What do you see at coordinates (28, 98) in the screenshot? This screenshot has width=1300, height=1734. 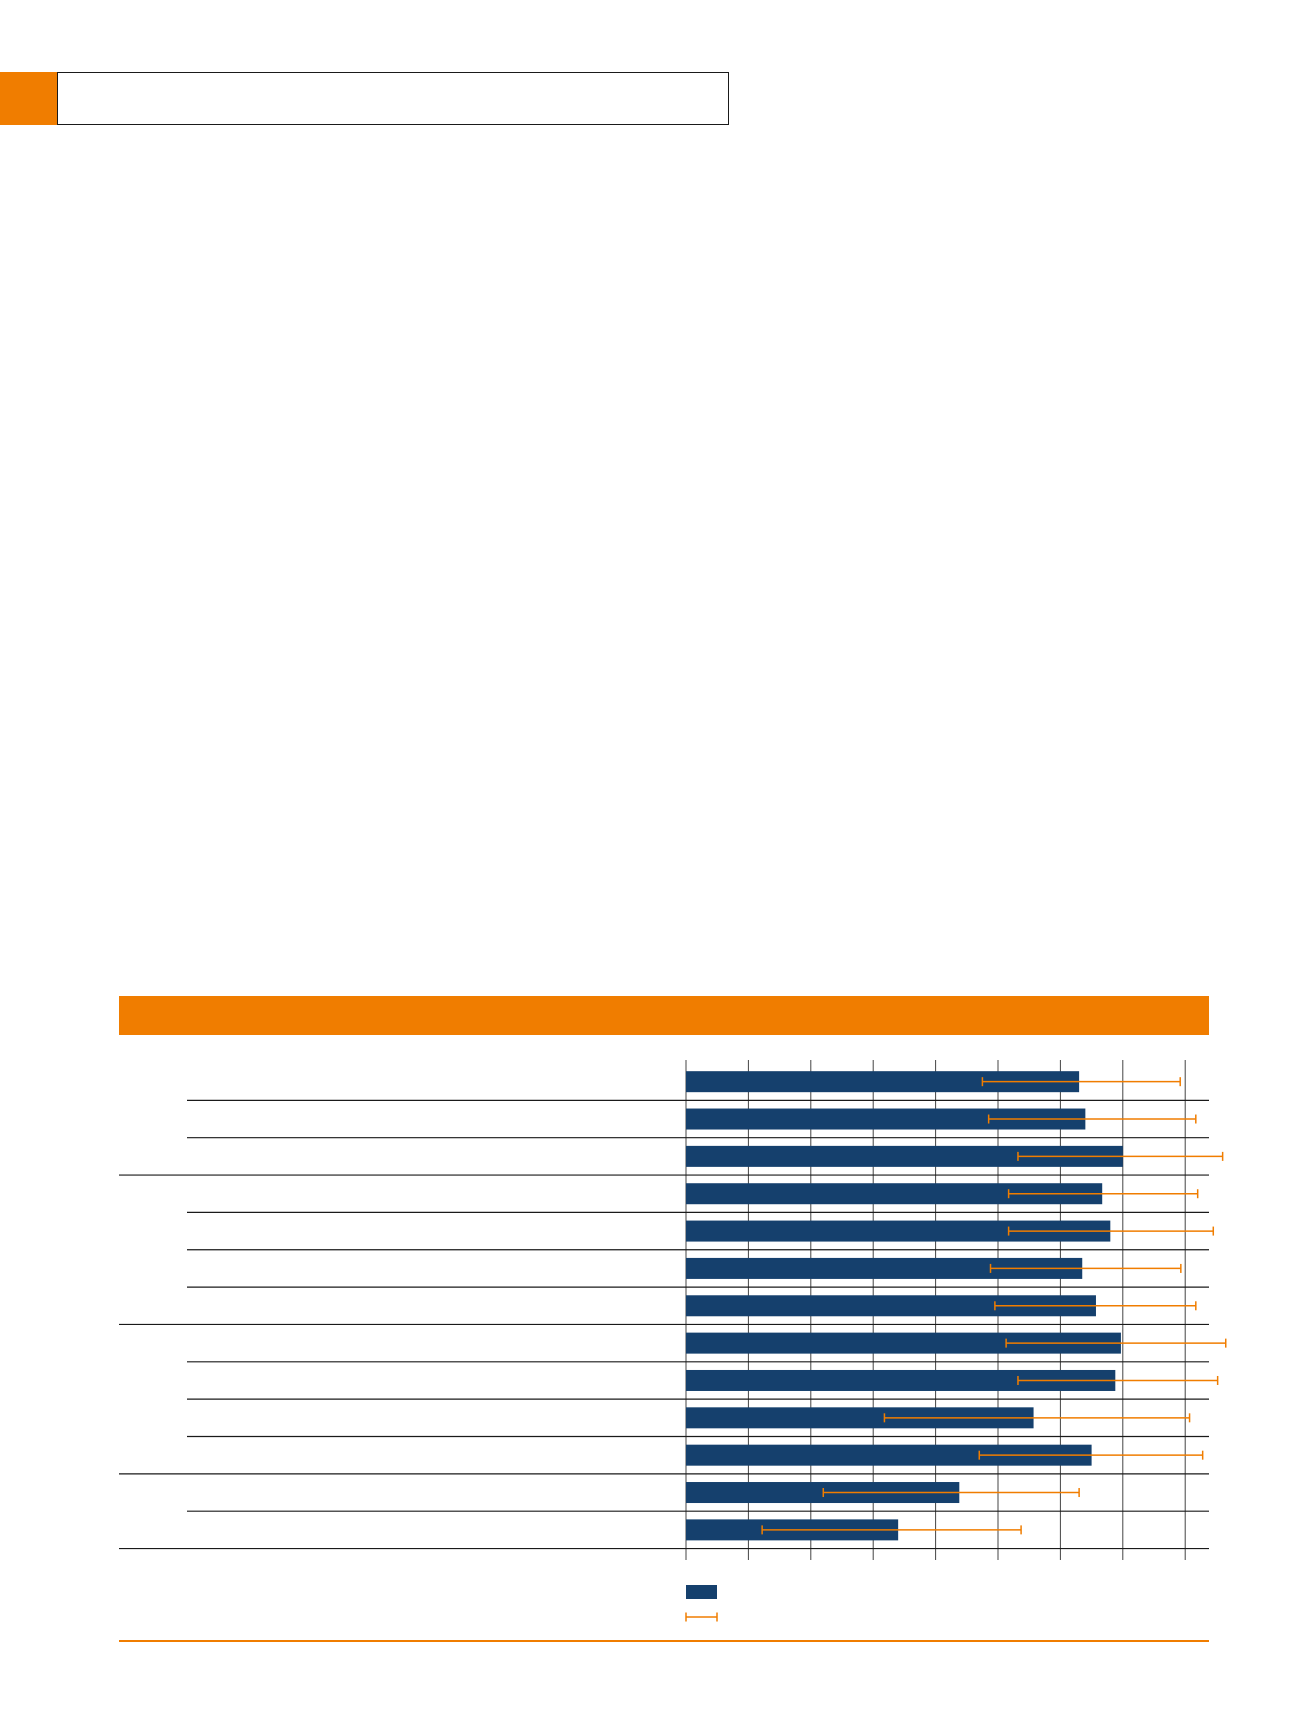 I see `section-number-tab` at bounding box center [28, 98].